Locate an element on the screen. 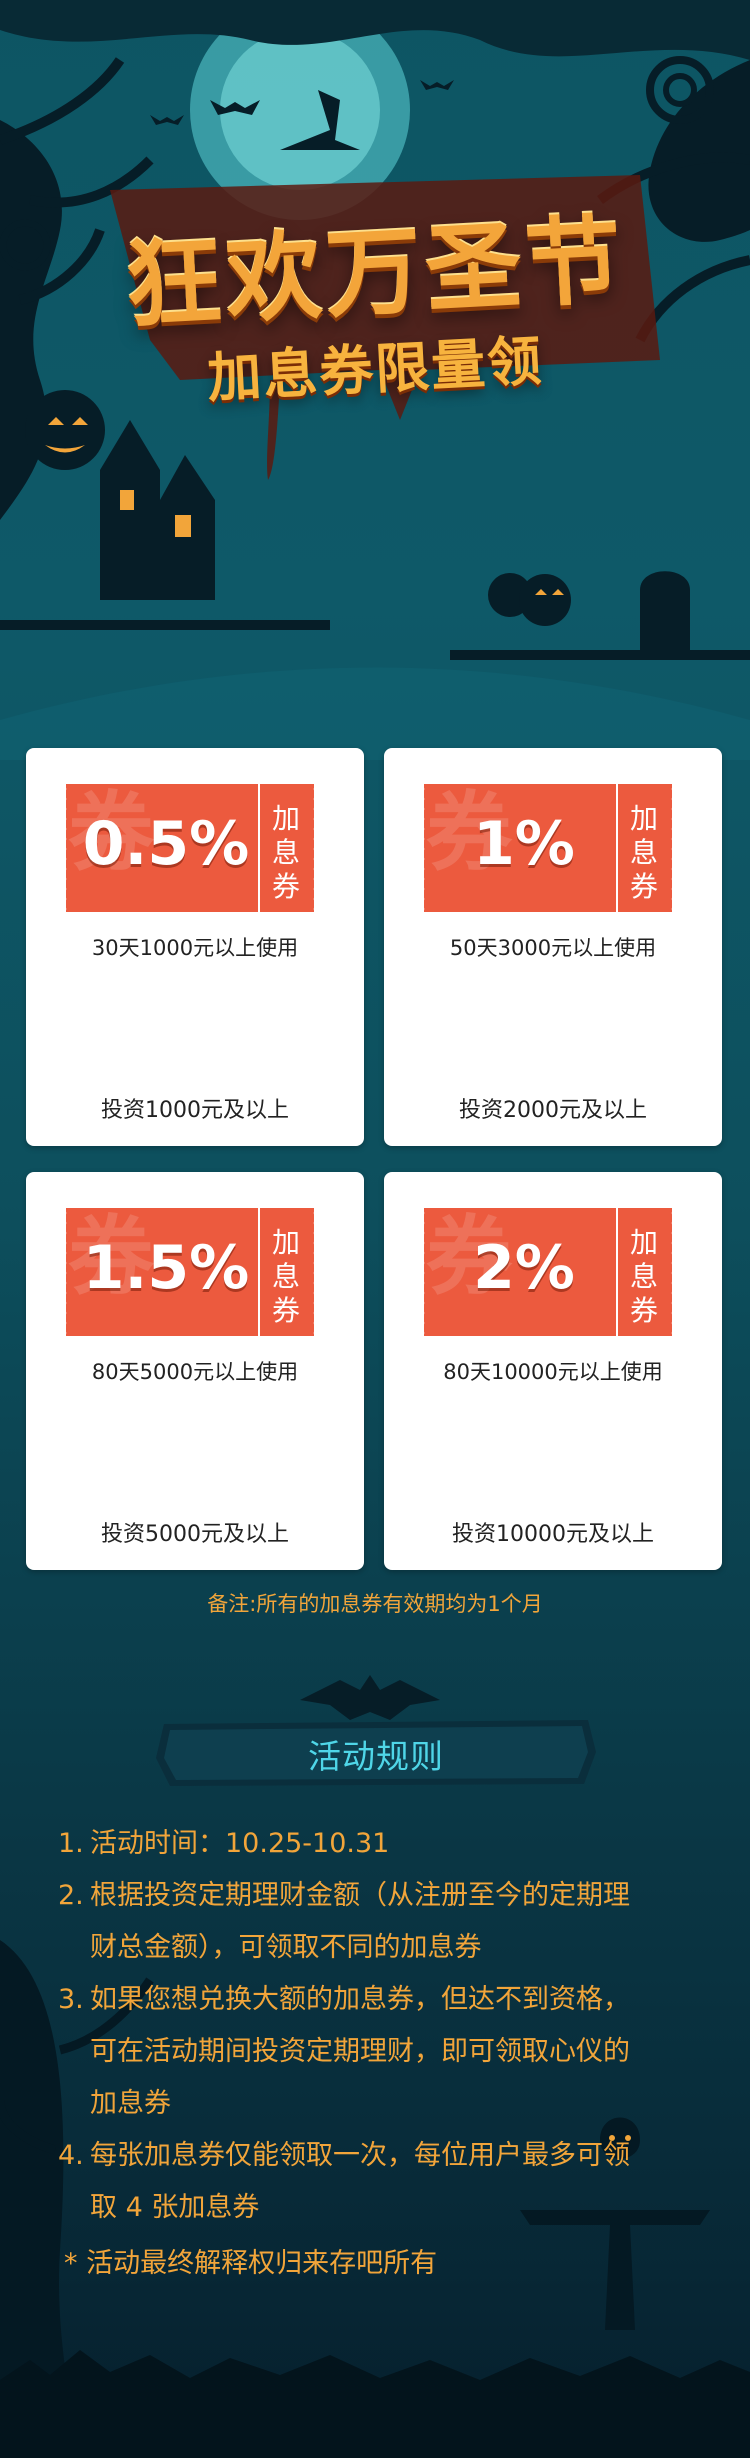 The height and width of the screenshot is (2458, 750). tree-silhouette-right is located at coordinates (699, 151).